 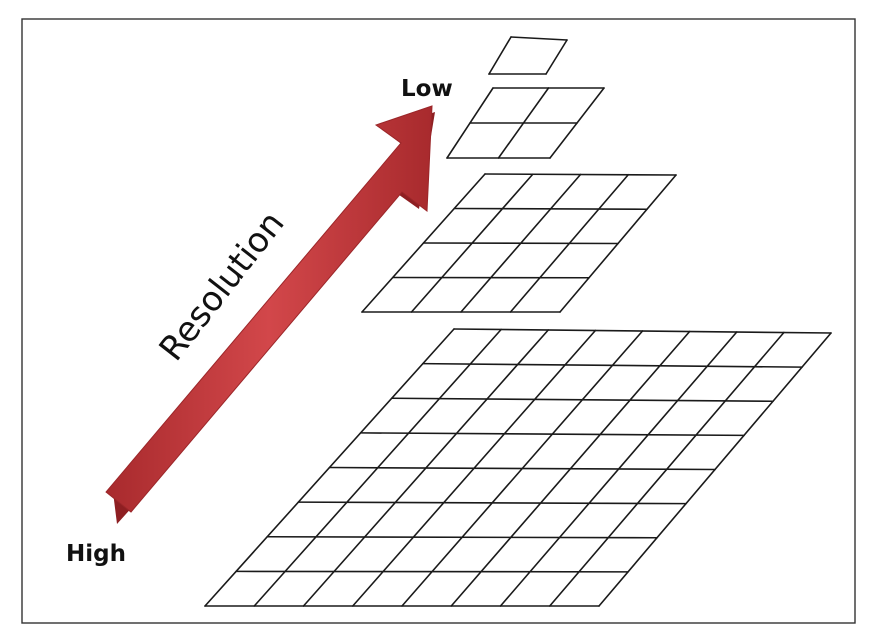 What do you see at coordinates (539, 38) in the screenshot?
I see `grid-row-line` at bounding box center [539, 38].